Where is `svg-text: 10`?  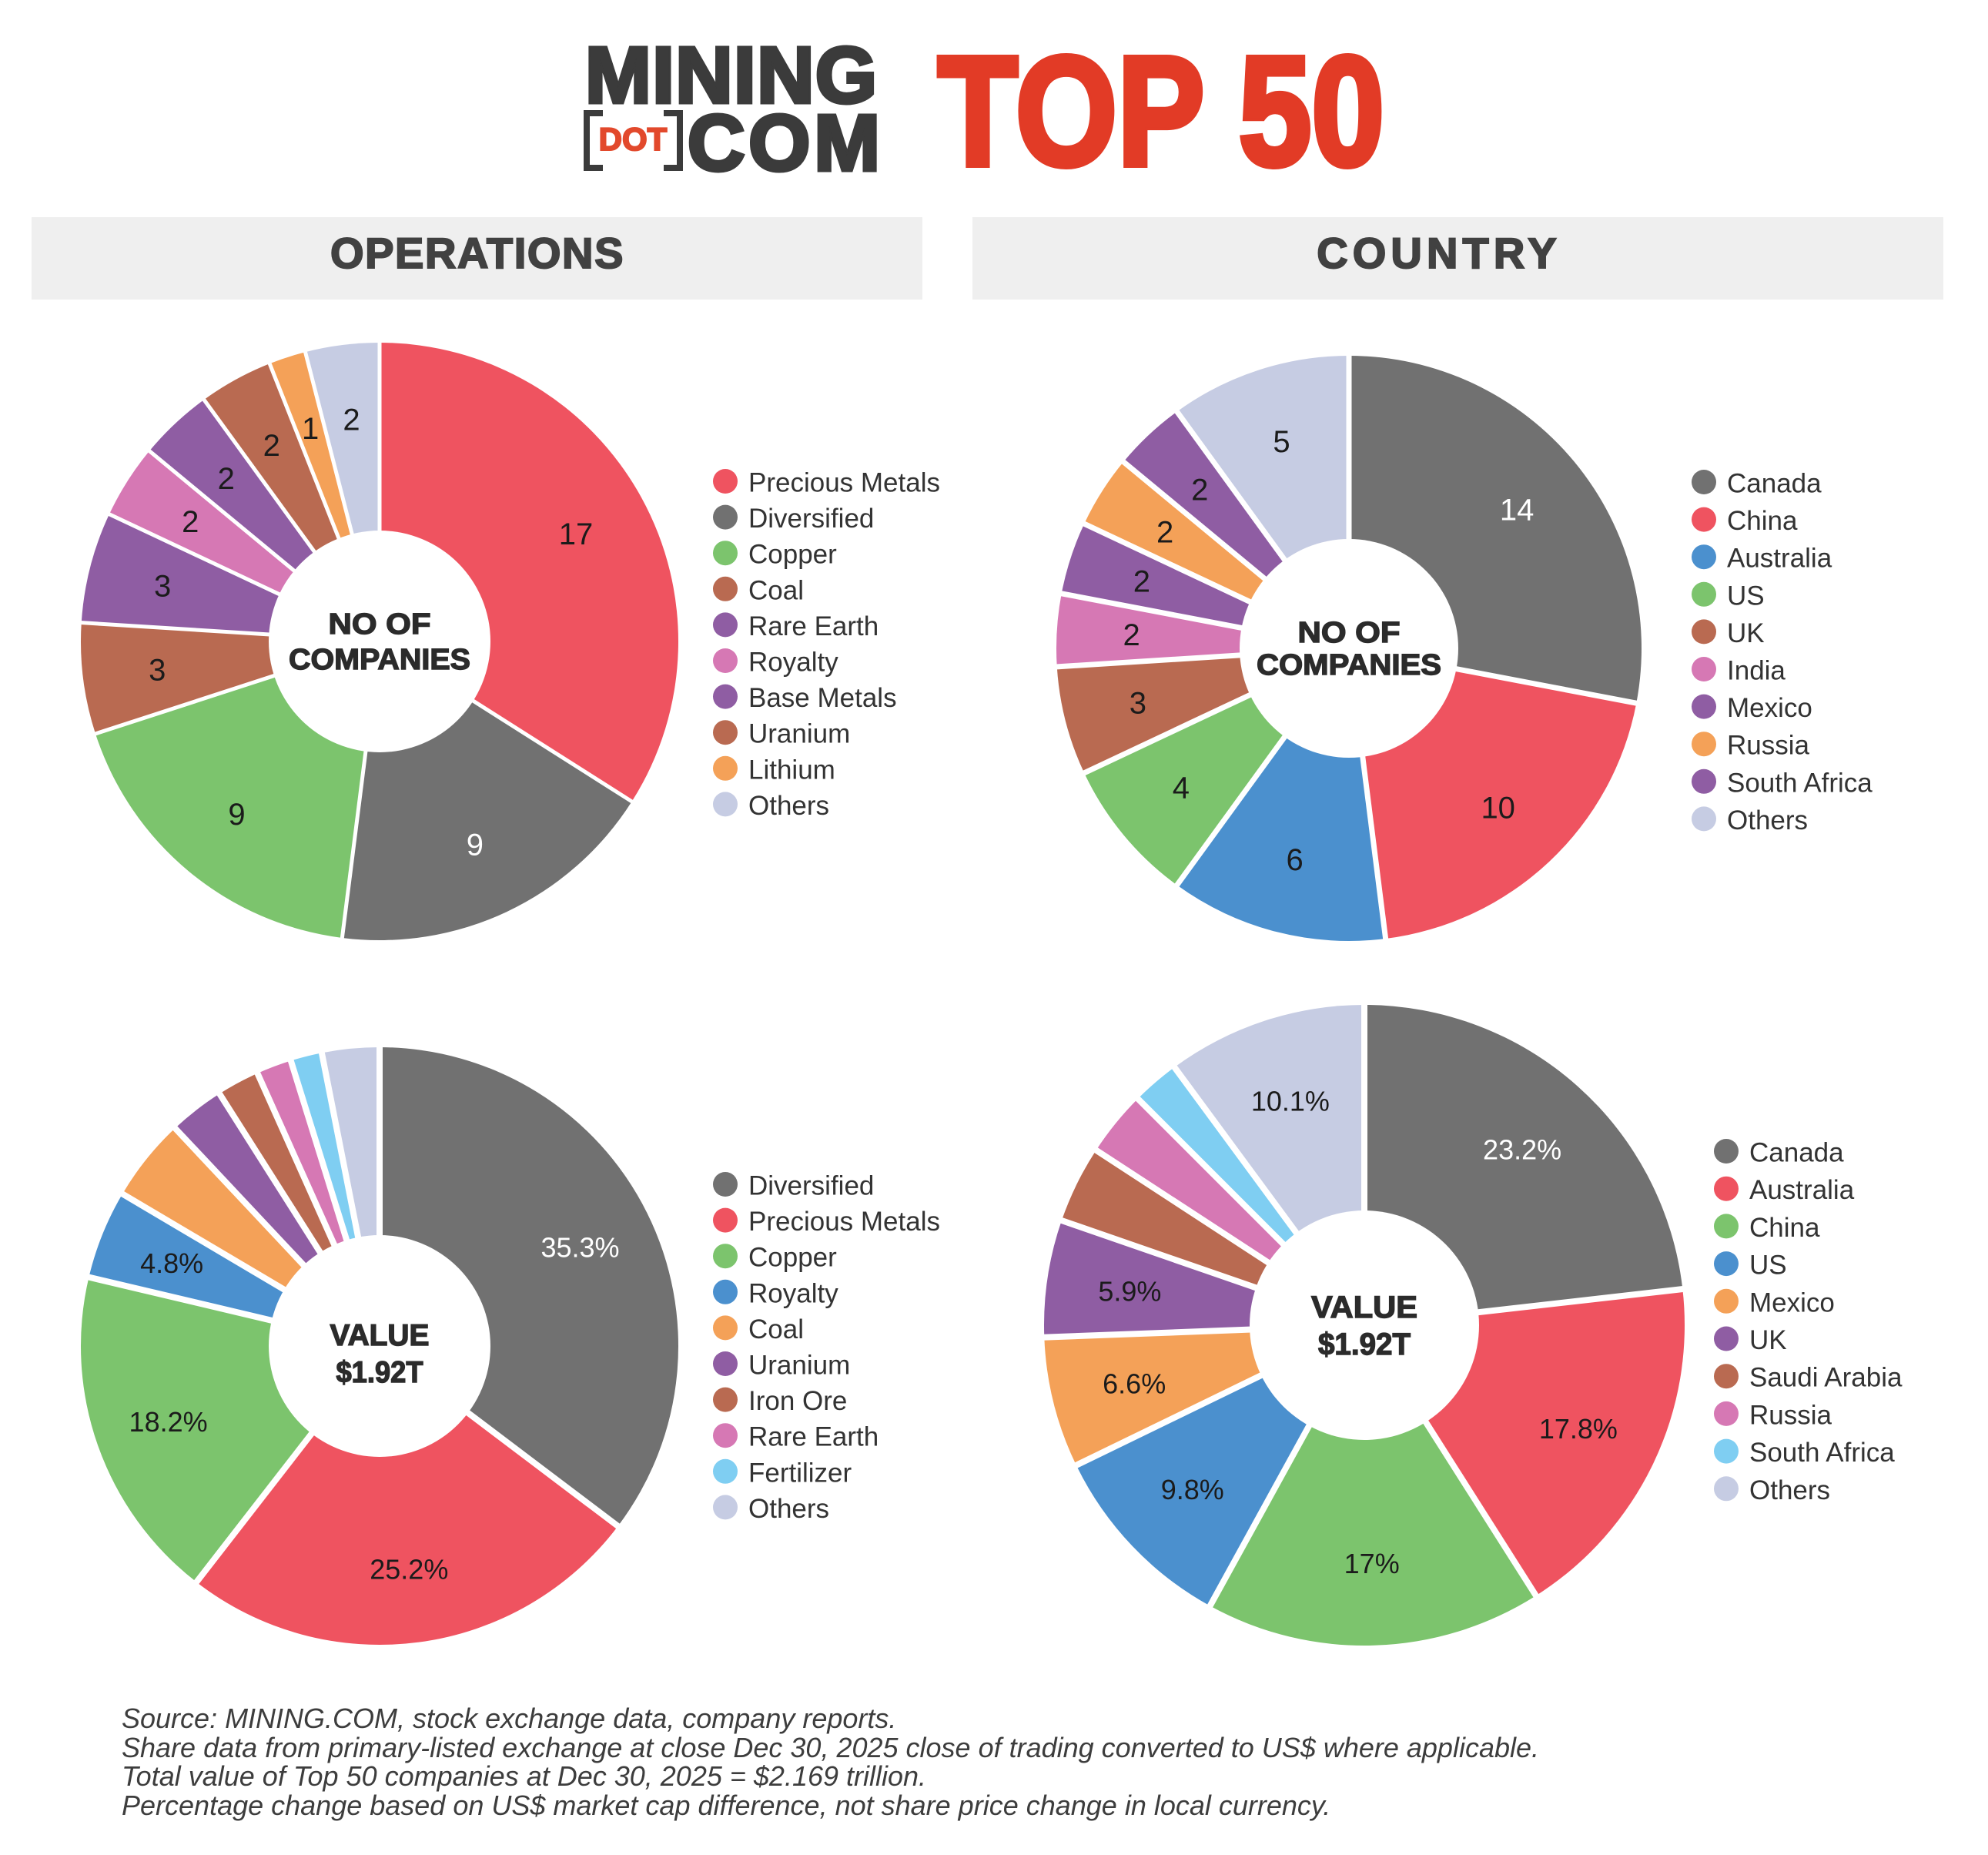
svg-text: 10 is located at coordinates (1498, 808).